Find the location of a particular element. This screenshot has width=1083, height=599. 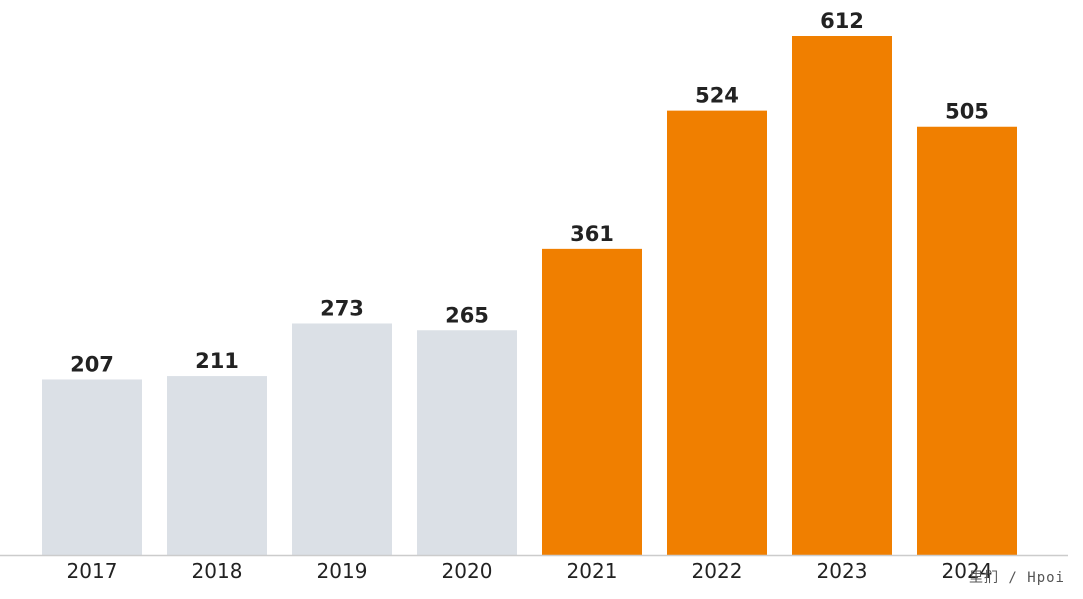

bar-2018 is located at coordinates (217, 465).